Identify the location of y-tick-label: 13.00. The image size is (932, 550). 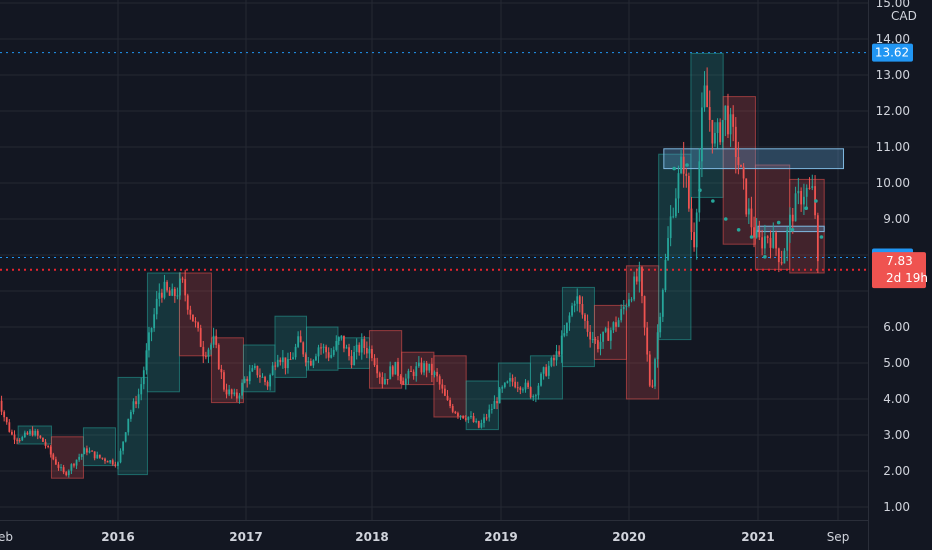
(893, 75).